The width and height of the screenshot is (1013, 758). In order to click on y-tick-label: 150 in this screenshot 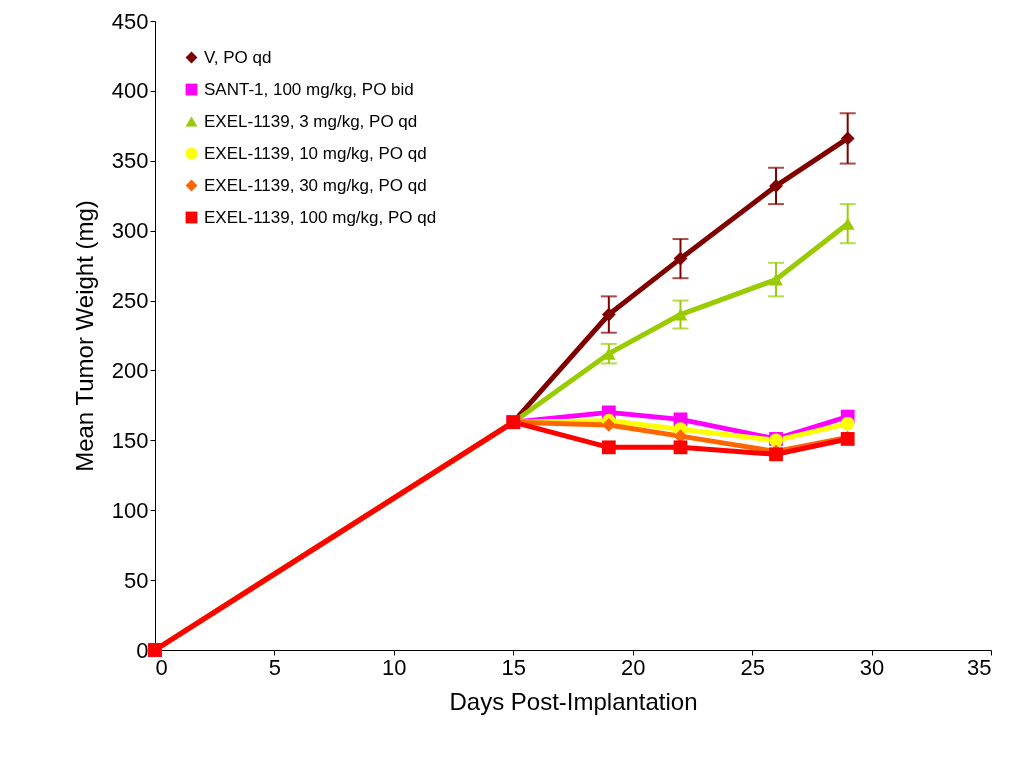, I will do `click(130, 440)`.